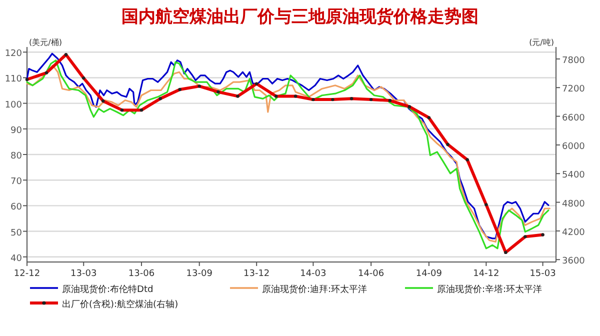 This screenshot has height=336, width=600. What do you see at coordinates (45, 42) in the screenshot?
I see `y-axis-title: (美元/桶)` at bounding box center [45, 42].